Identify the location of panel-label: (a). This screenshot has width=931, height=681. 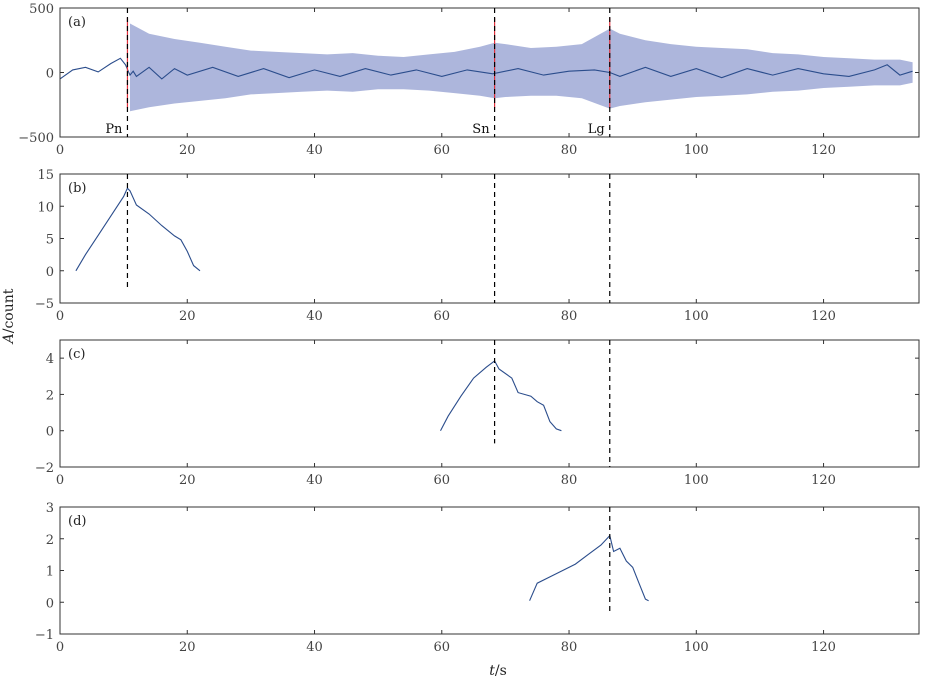
(77, 22).